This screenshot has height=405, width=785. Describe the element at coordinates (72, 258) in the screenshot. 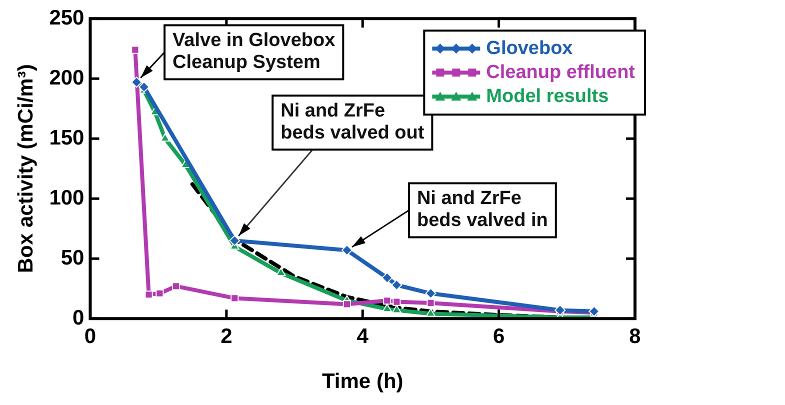

I see `y-tick-label: 50` at that location.